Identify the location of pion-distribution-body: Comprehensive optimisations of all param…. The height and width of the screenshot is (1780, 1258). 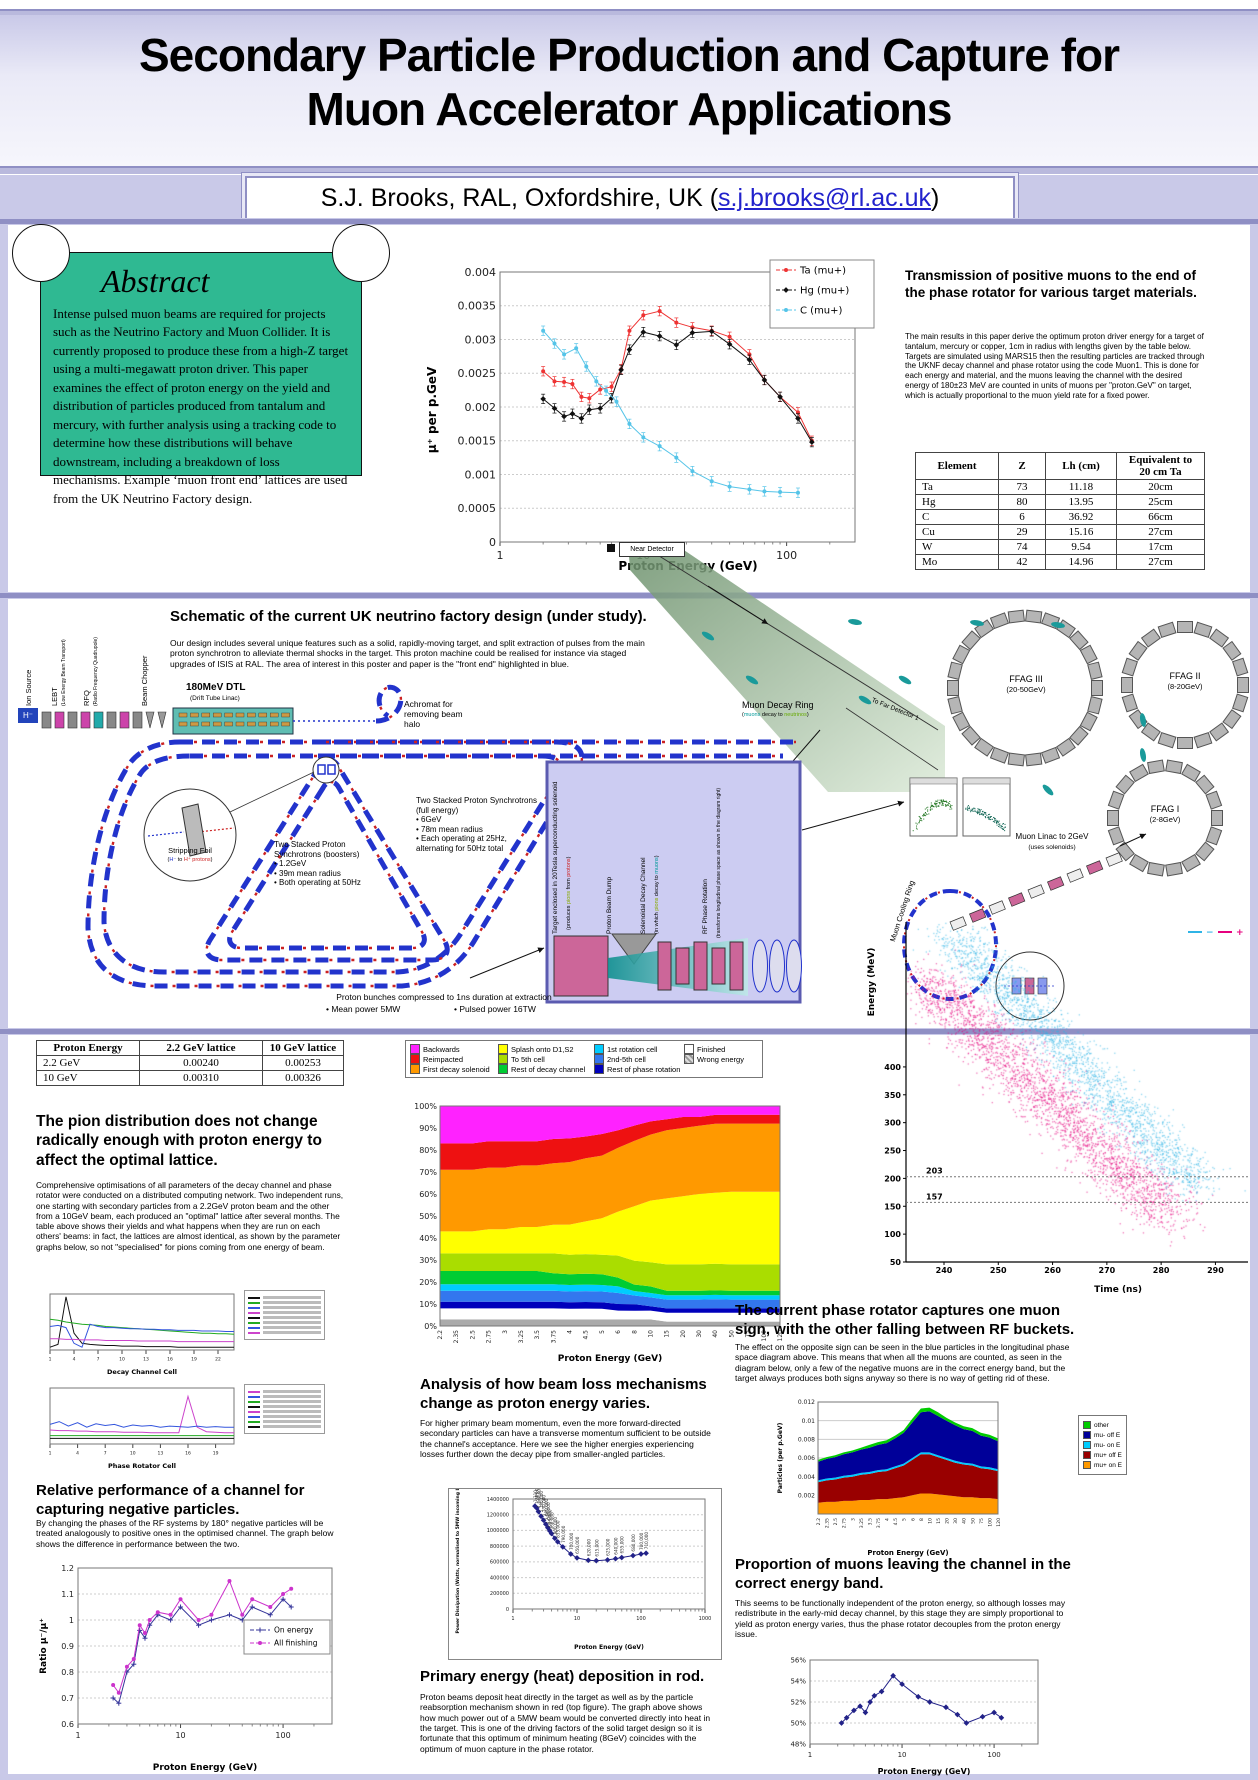
(190, 1216).